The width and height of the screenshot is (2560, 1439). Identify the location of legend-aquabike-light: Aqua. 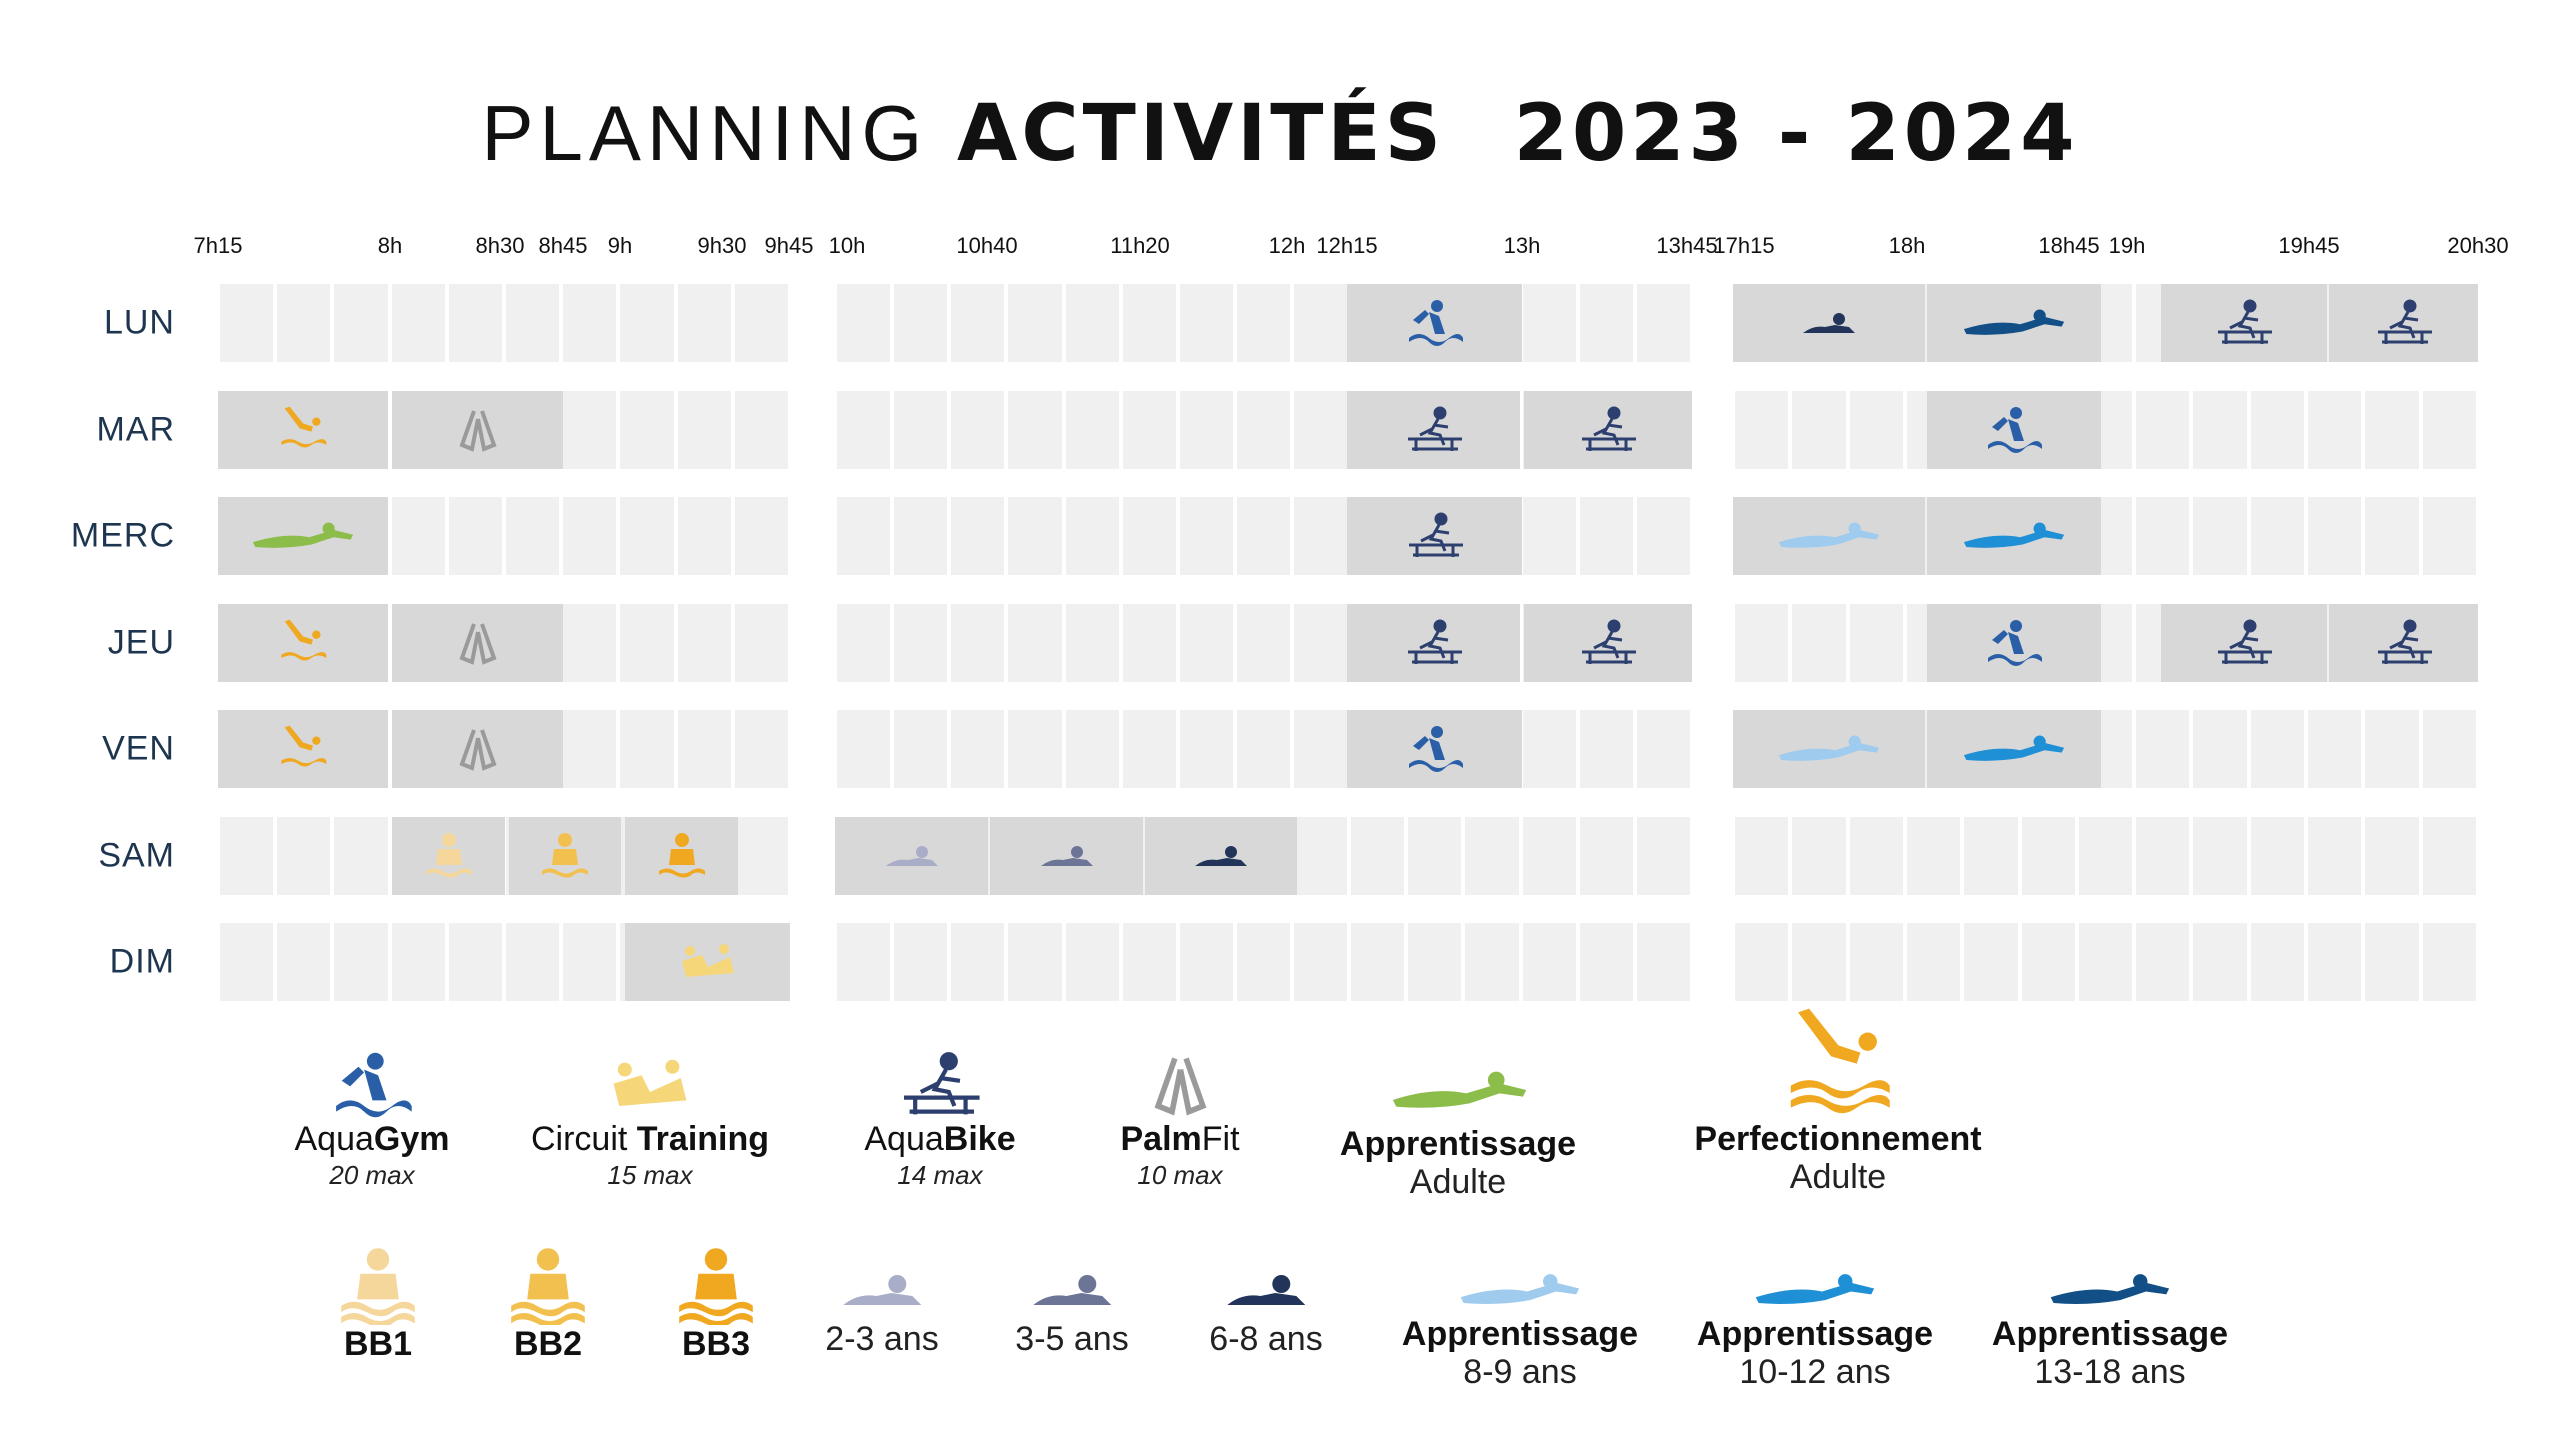
(904, 1139).